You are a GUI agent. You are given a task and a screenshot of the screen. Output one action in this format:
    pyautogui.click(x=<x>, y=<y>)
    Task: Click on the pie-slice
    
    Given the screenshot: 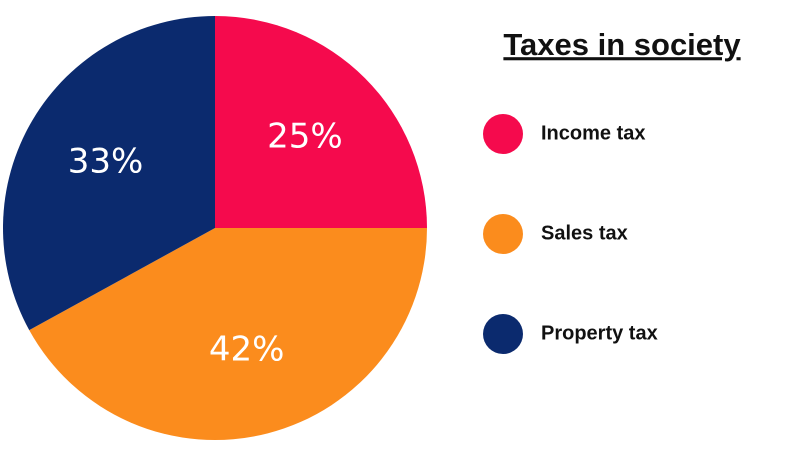 What is the action you would take?
    pyautogui.click(x=321, y=122)
    